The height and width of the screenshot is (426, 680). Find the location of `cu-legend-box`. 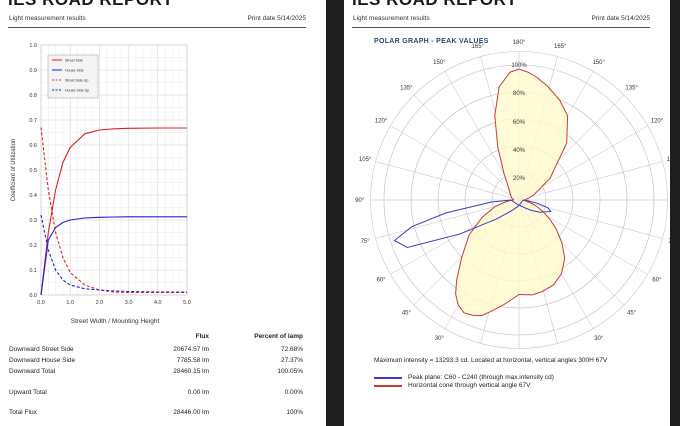

cu-legend-box is located at coordinates (73, 76).